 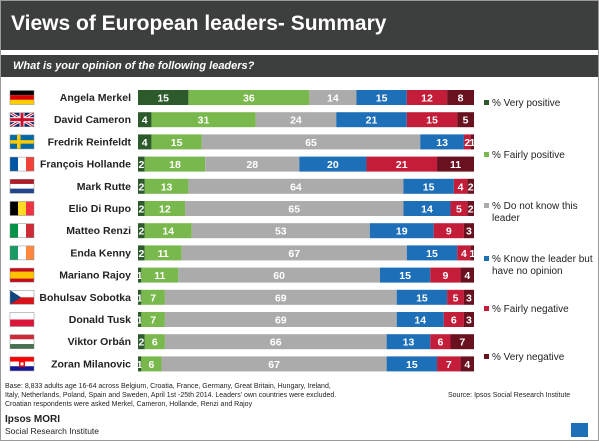 I want to click on leader-label-zoran-milanovic: Zoran Milanovic, so click(x=91, y=364).